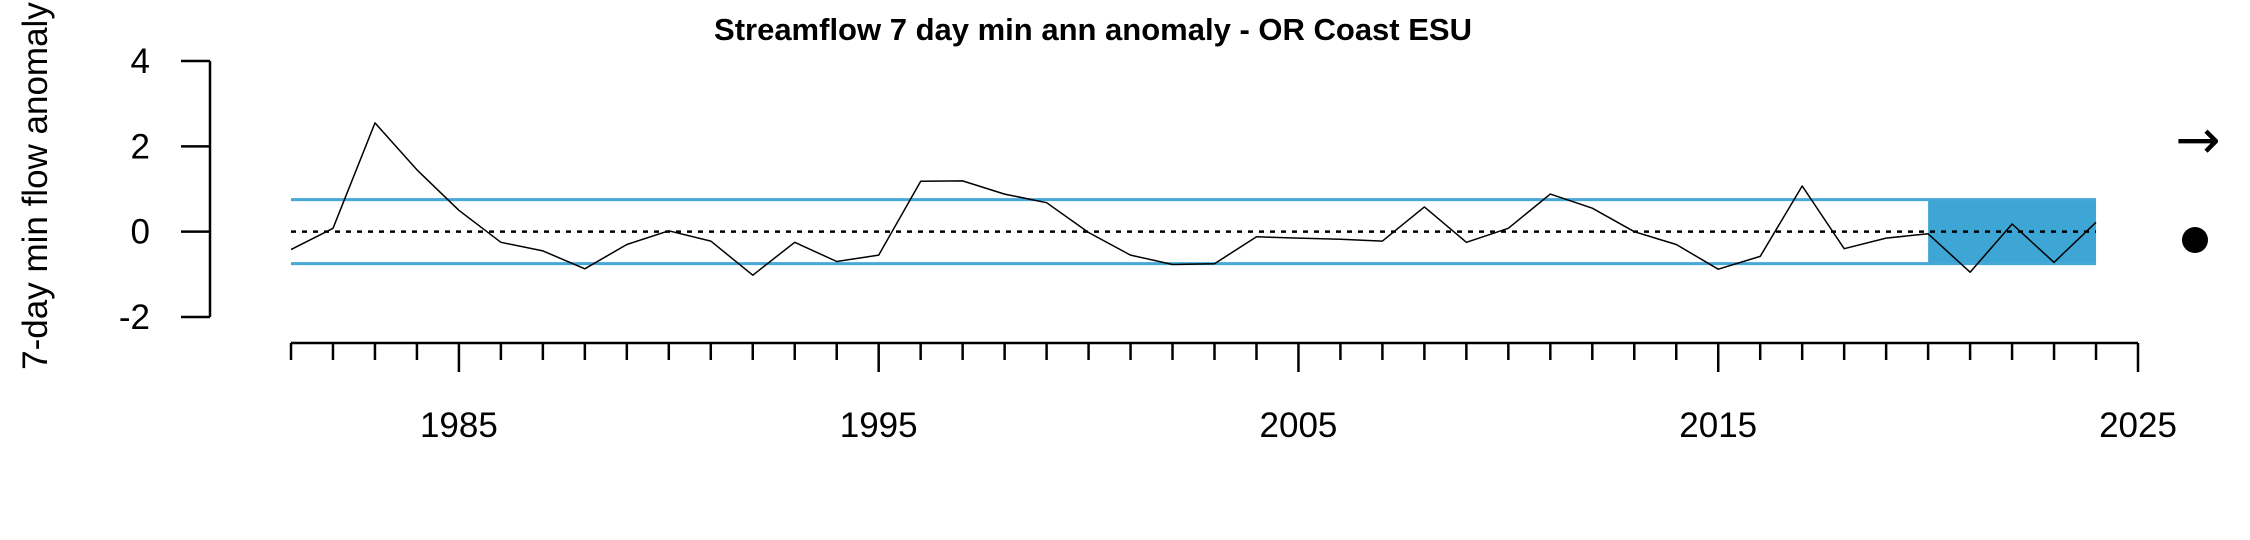 The width and height of the screenshot is (2250, 540). What do you see at coordinates (879, 425) in the screenshot?
I see `x-tick-label: 1995` at bounding box center [879, 425].